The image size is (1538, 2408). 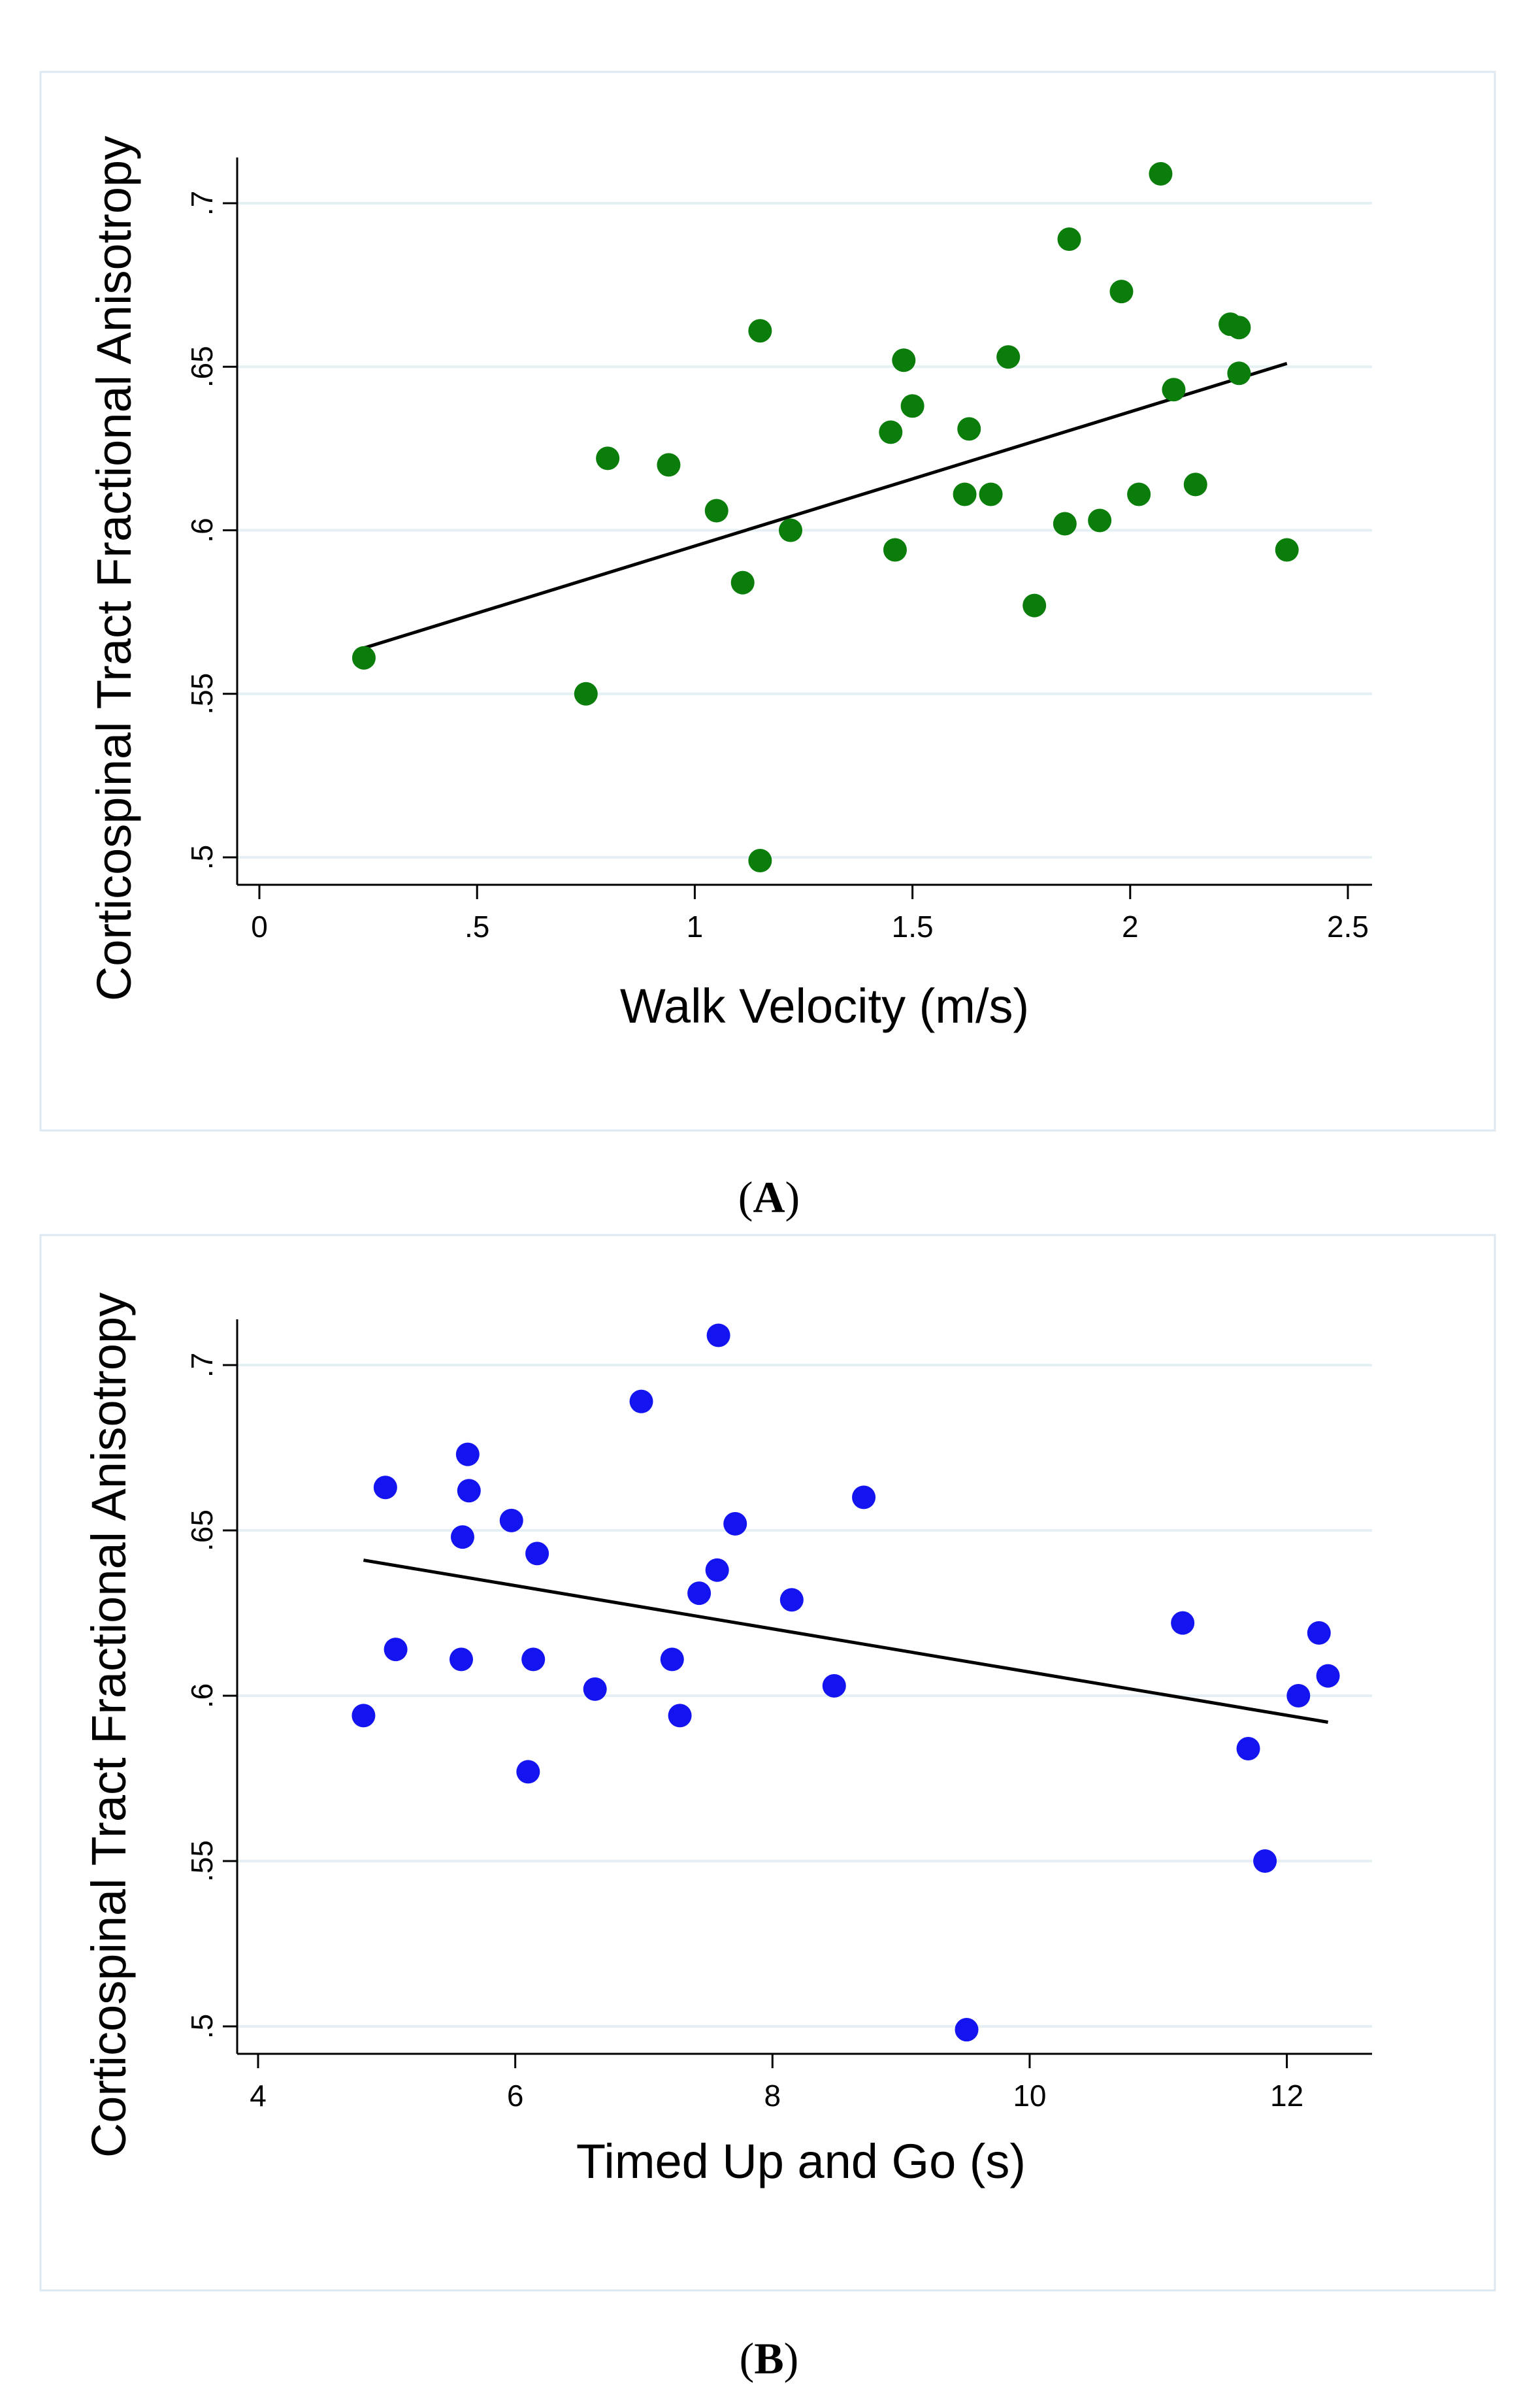 What do you see at coordinates (202, 1861) in the screenshot?
I see `panel-b-y-tick-label-1: .55` at bounding box center [202, 1861].